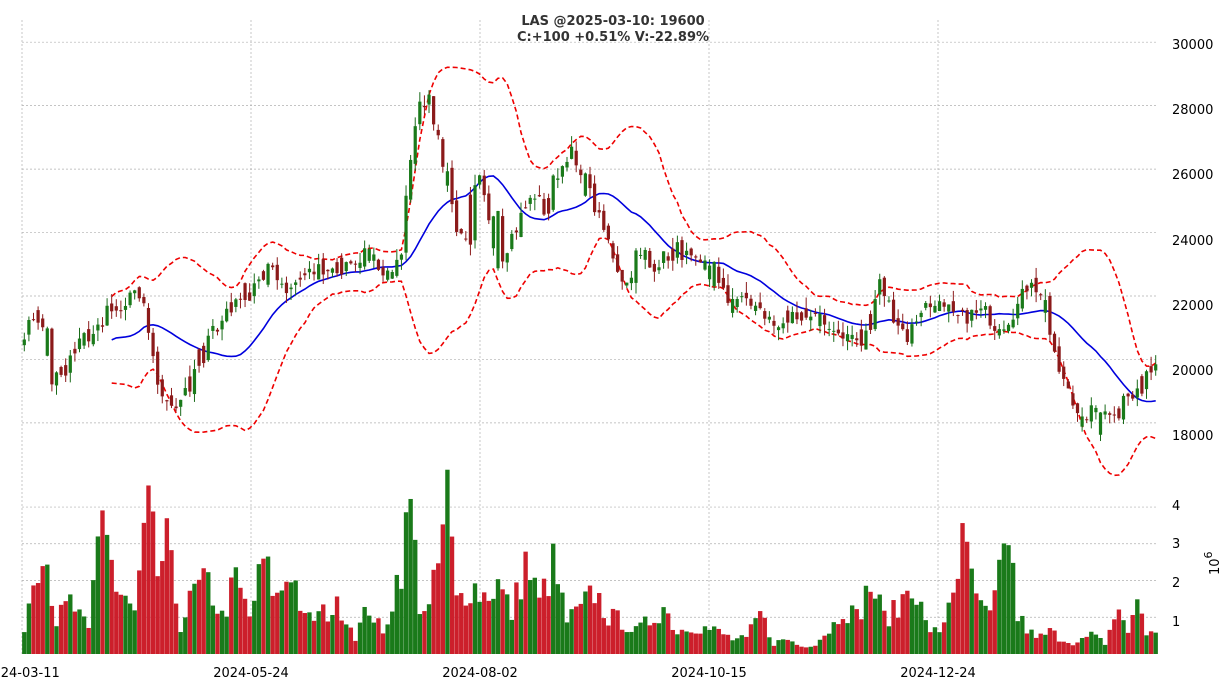 The height and width of the screenshot is (694, 1226). What do you see at coordinates (1208, 554) in the screenshot?
I see `volume-exponent: 6` at bounding box center [1208, 554].